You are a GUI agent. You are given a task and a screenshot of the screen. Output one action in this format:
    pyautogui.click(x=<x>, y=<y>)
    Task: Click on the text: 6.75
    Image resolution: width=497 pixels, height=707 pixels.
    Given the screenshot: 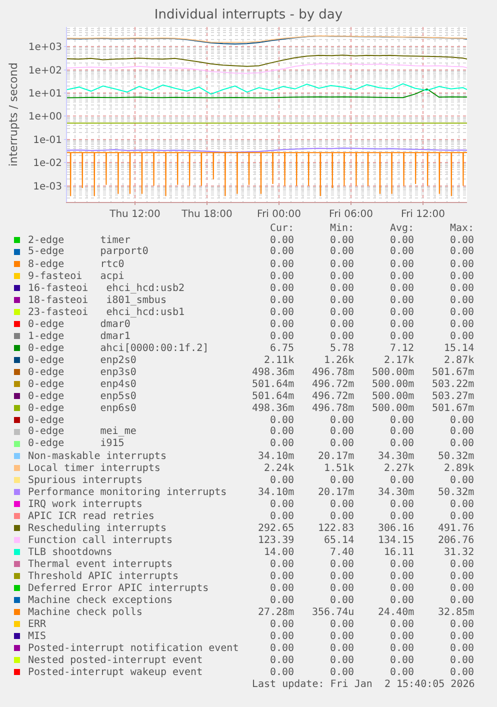 What is the action you would take?
    pyautogui.click(x=282, y=348)
    